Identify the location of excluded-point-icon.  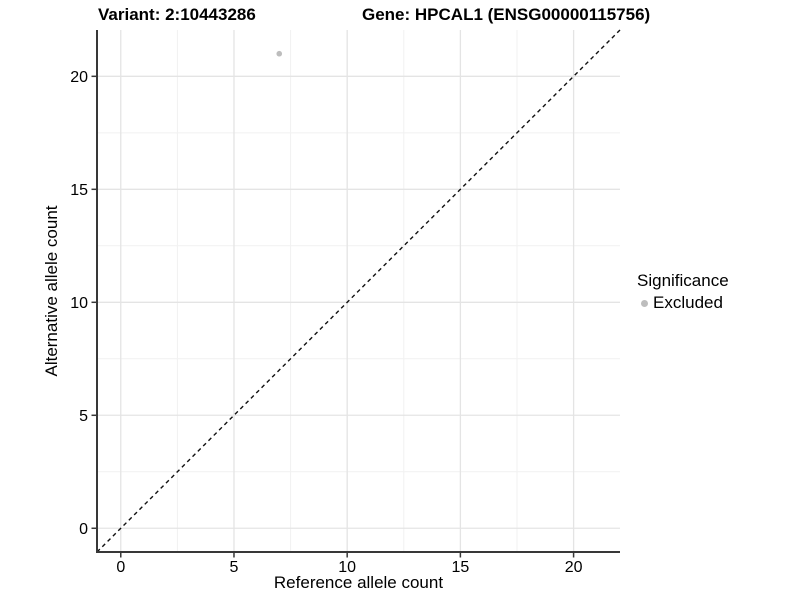
(644, 303).